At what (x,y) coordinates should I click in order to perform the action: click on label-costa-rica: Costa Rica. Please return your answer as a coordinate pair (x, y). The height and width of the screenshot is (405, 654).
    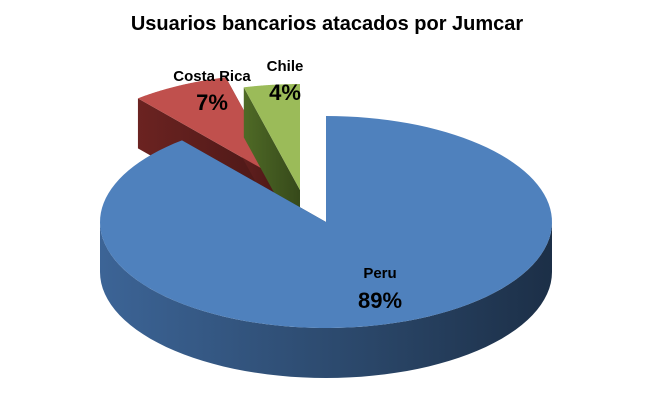
    Looking at the image, I should click on (212, 76).